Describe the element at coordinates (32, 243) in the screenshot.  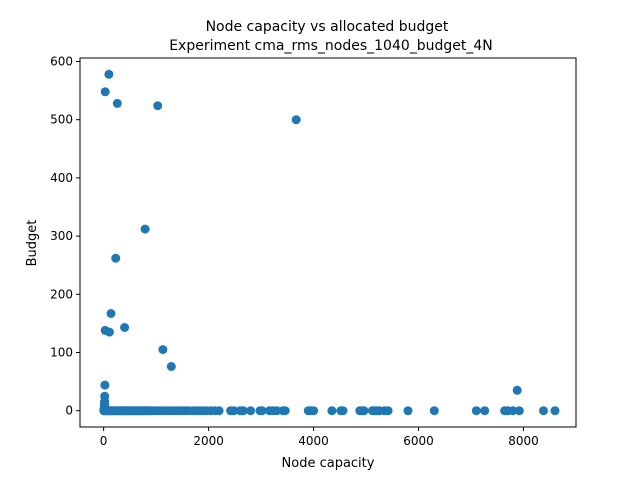
I see `y-axis-label: Budget` at that location.